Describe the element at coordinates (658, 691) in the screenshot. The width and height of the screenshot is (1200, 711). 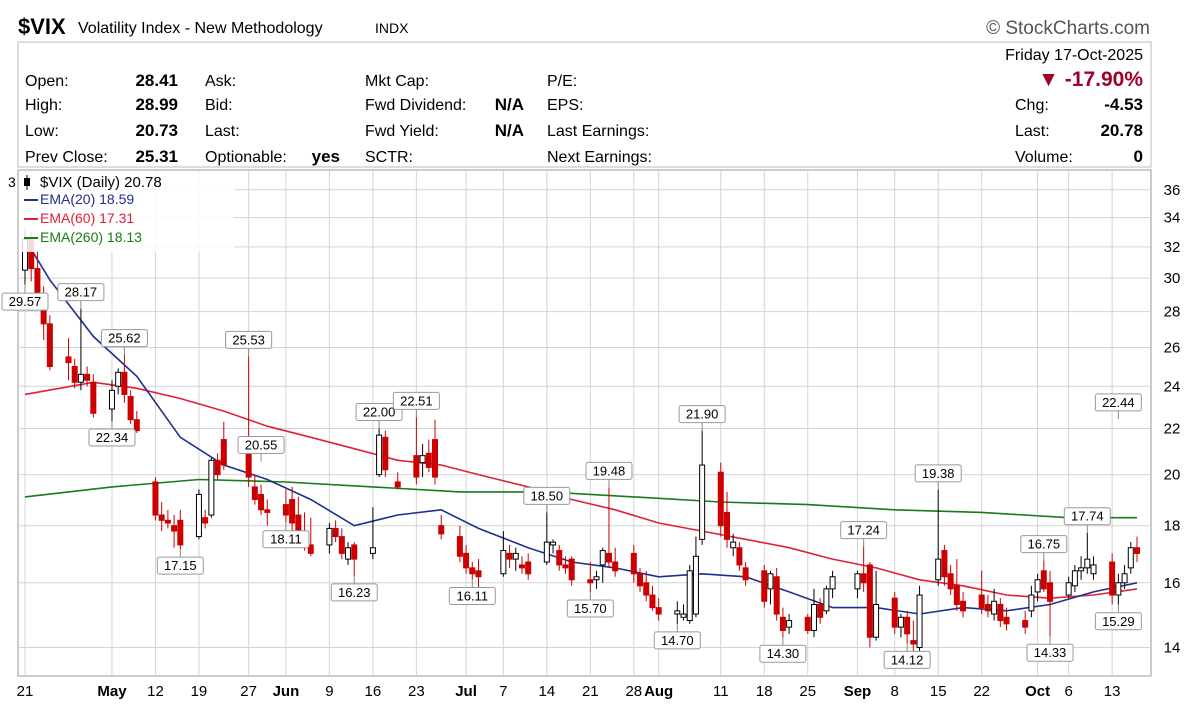
I see `x-tick-label: Aug` at that location.